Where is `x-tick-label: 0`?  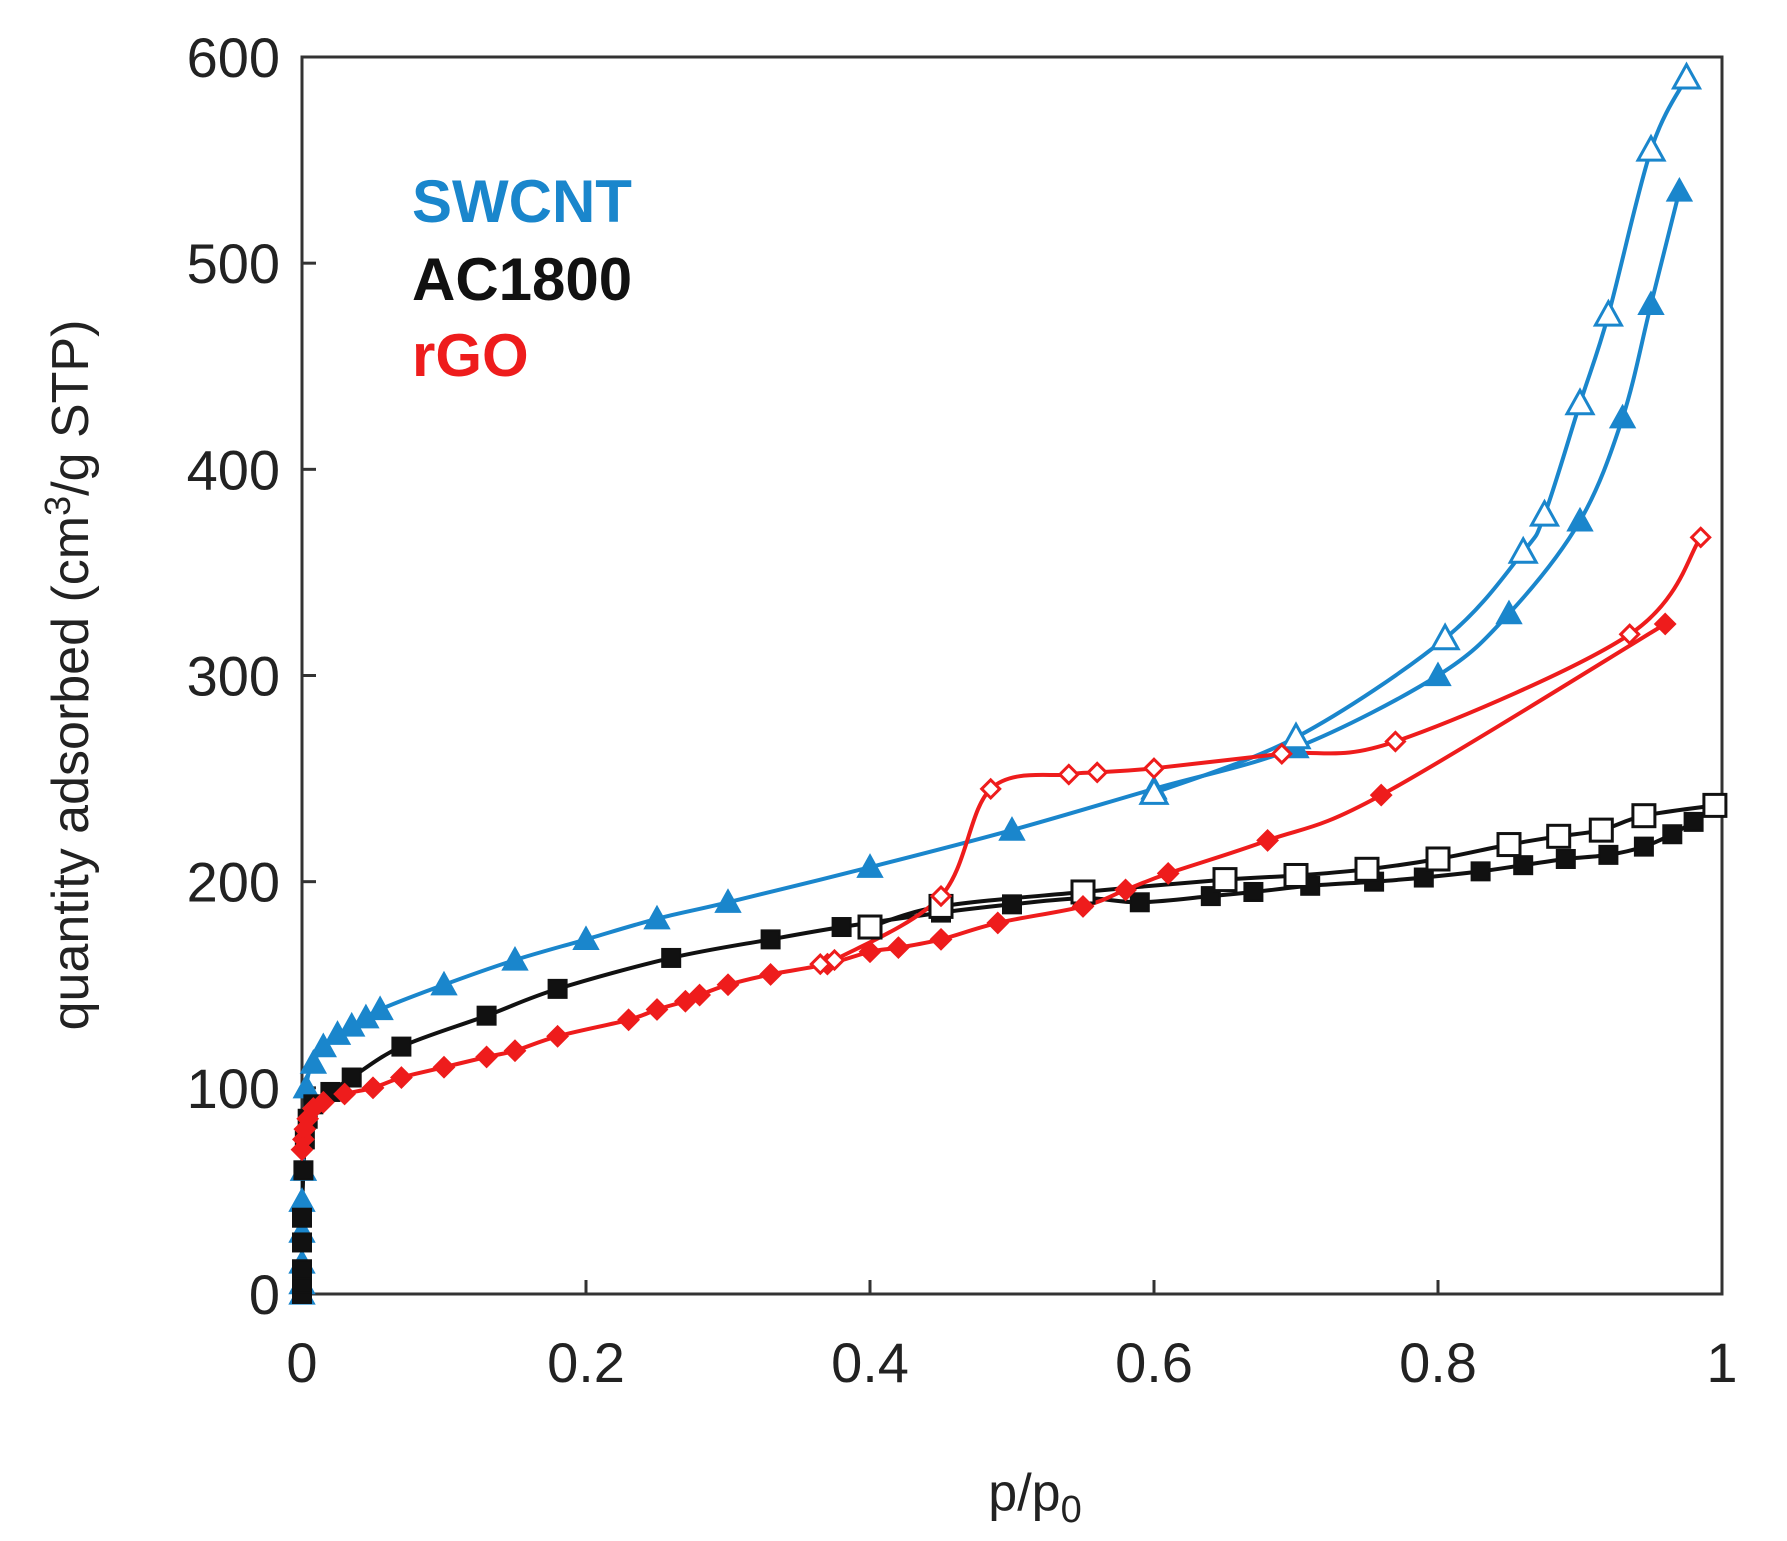
x-tick-label: 0 is located at coordinates (301, 1362).